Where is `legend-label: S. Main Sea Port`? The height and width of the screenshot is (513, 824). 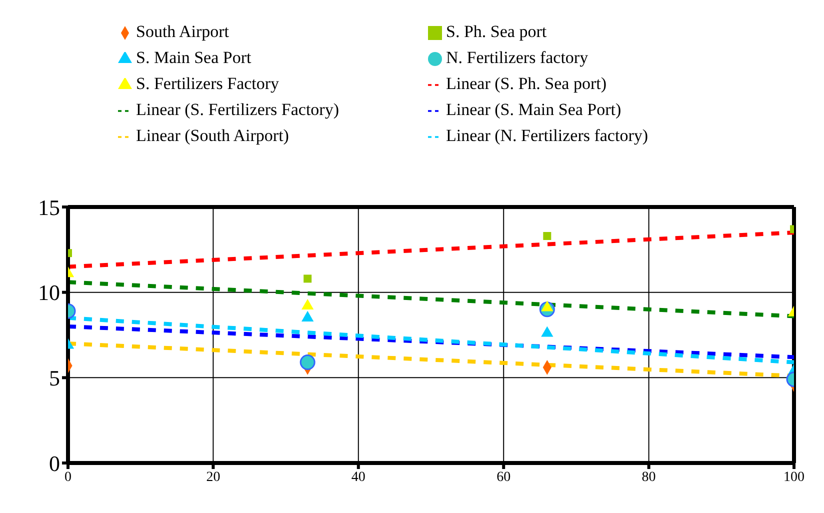 legend-label: S. Main Sea Port is located at coordinates (194, 57).